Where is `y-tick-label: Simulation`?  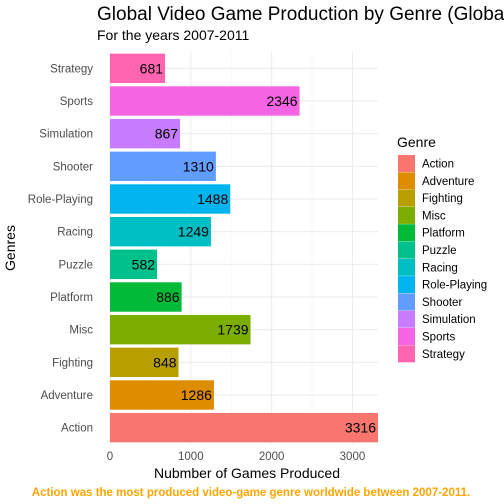
y-tick-label: Simulation is located at coordinates (66, 135).